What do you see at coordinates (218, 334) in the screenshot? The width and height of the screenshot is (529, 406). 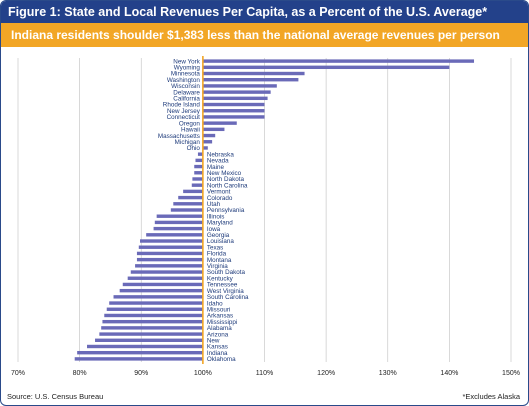 I see `state-label: Arizona` at bounding box center [218, 334].